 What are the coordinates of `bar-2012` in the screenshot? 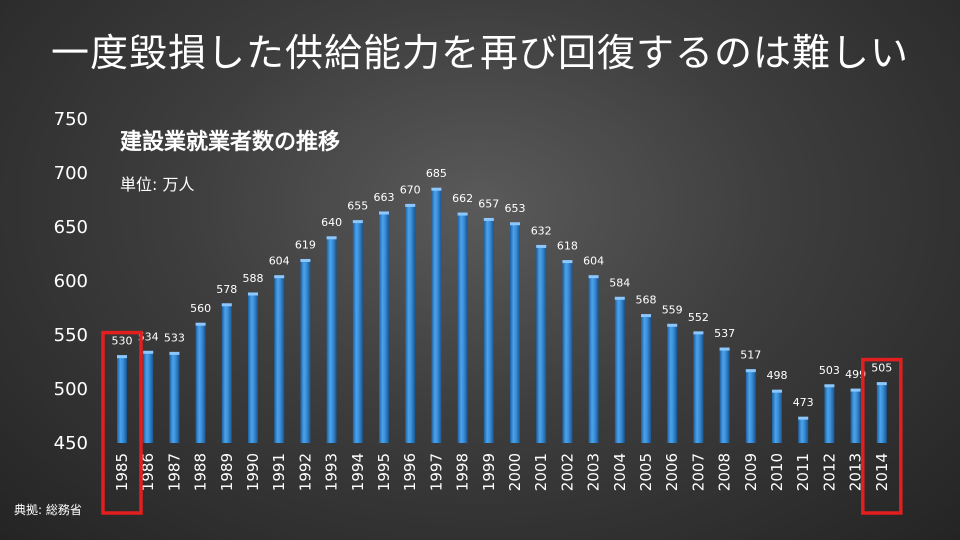 It's located at (829, 414).